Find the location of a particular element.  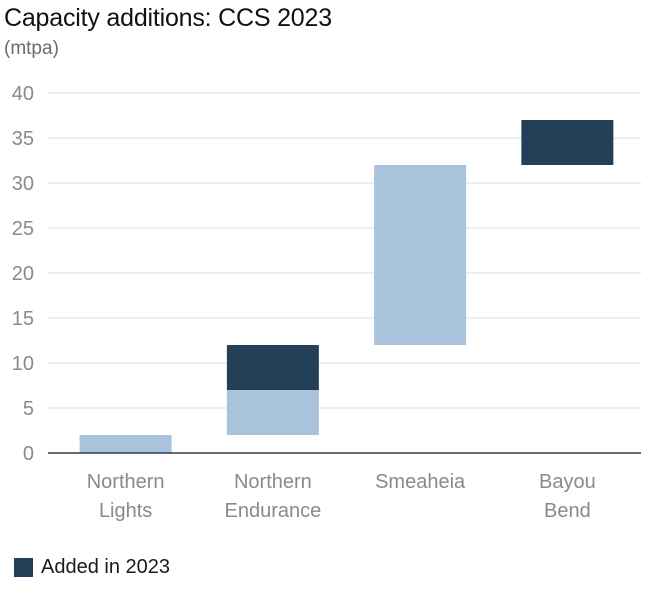

legend-swatch-icon is located at coordinates (23, 567).